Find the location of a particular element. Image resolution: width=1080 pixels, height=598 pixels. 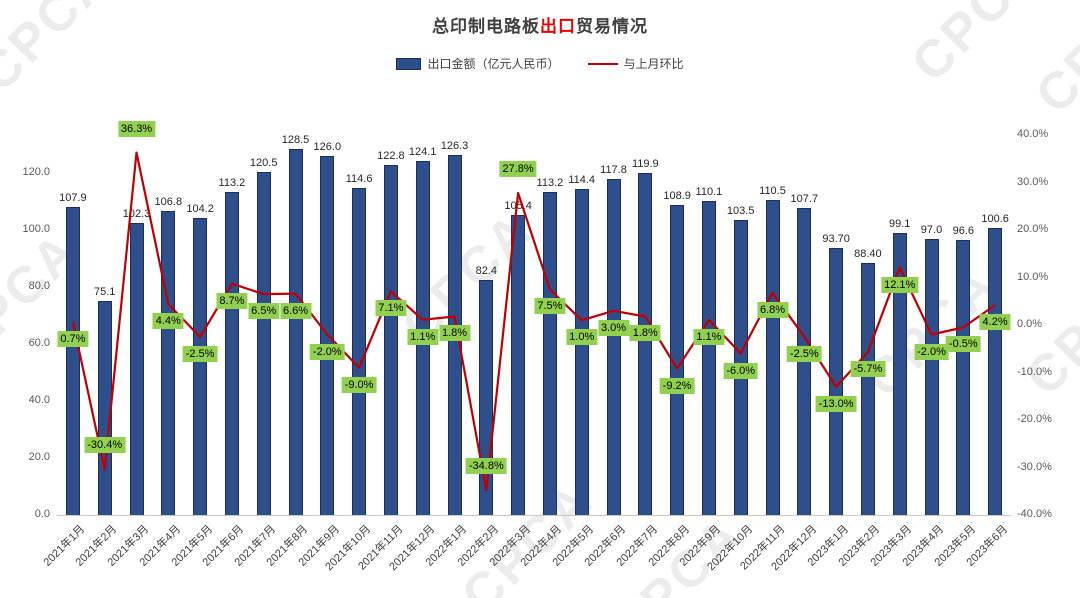

bar-value-label: 108.9 is located at coordinates (677, 195).